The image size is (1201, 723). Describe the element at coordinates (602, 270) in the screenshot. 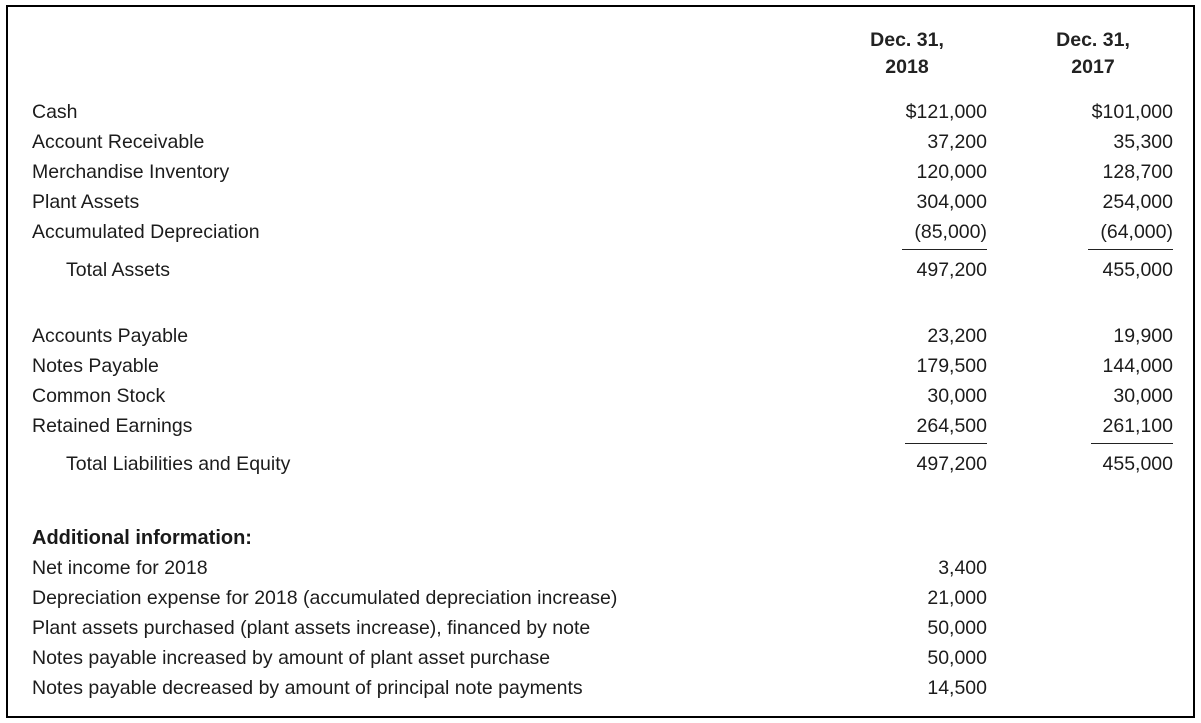

I see `total-assets-row: Total Assets 497,200 455,000` at that location.